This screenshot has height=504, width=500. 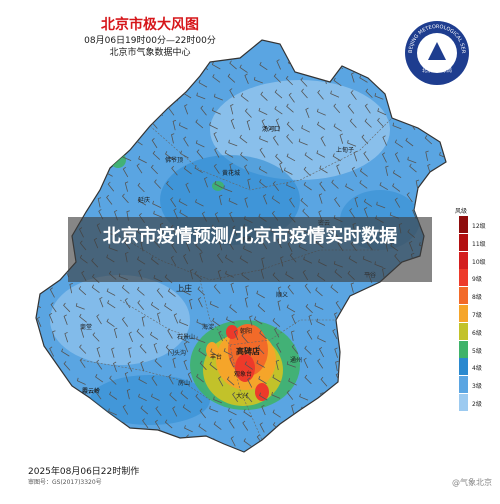 What do you see at coordinates (150, 25) in the screenshot?
I see `map-title: 北京市极大风图` at bounding box center [150, 25].